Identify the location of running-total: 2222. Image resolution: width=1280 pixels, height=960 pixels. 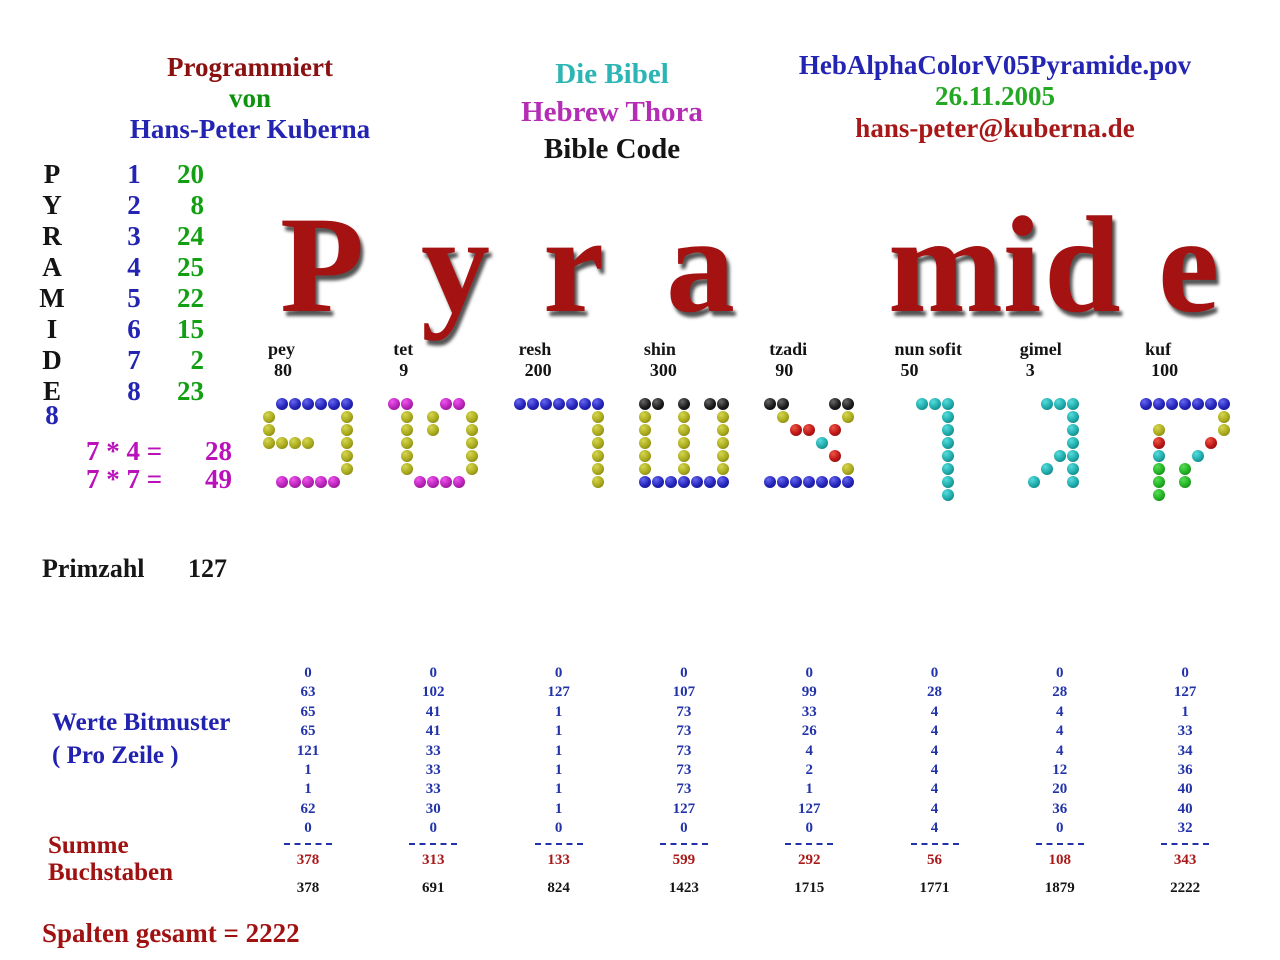
(1185, 888).